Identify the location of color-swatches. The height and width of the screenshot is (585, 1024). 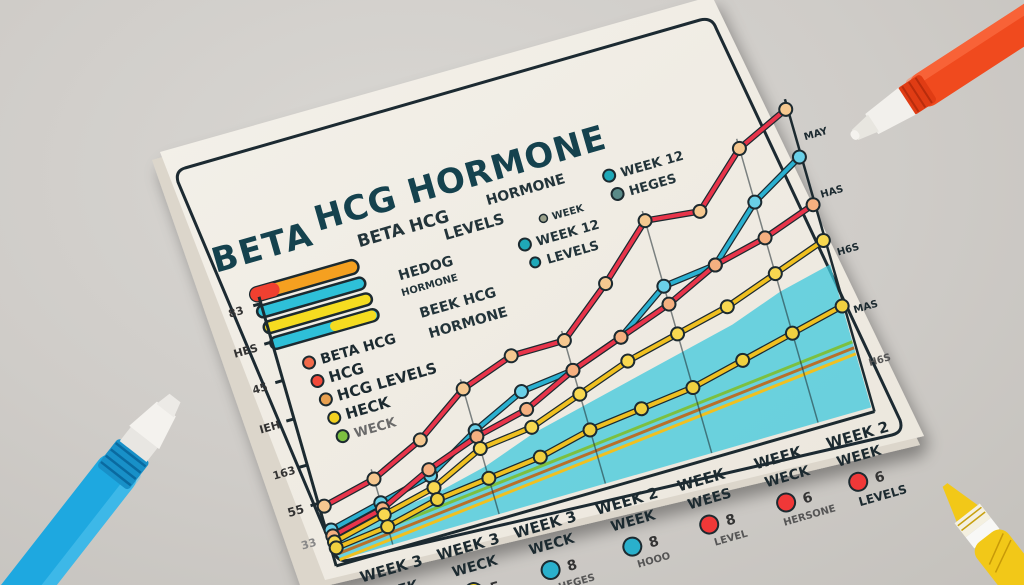
(314, 304).